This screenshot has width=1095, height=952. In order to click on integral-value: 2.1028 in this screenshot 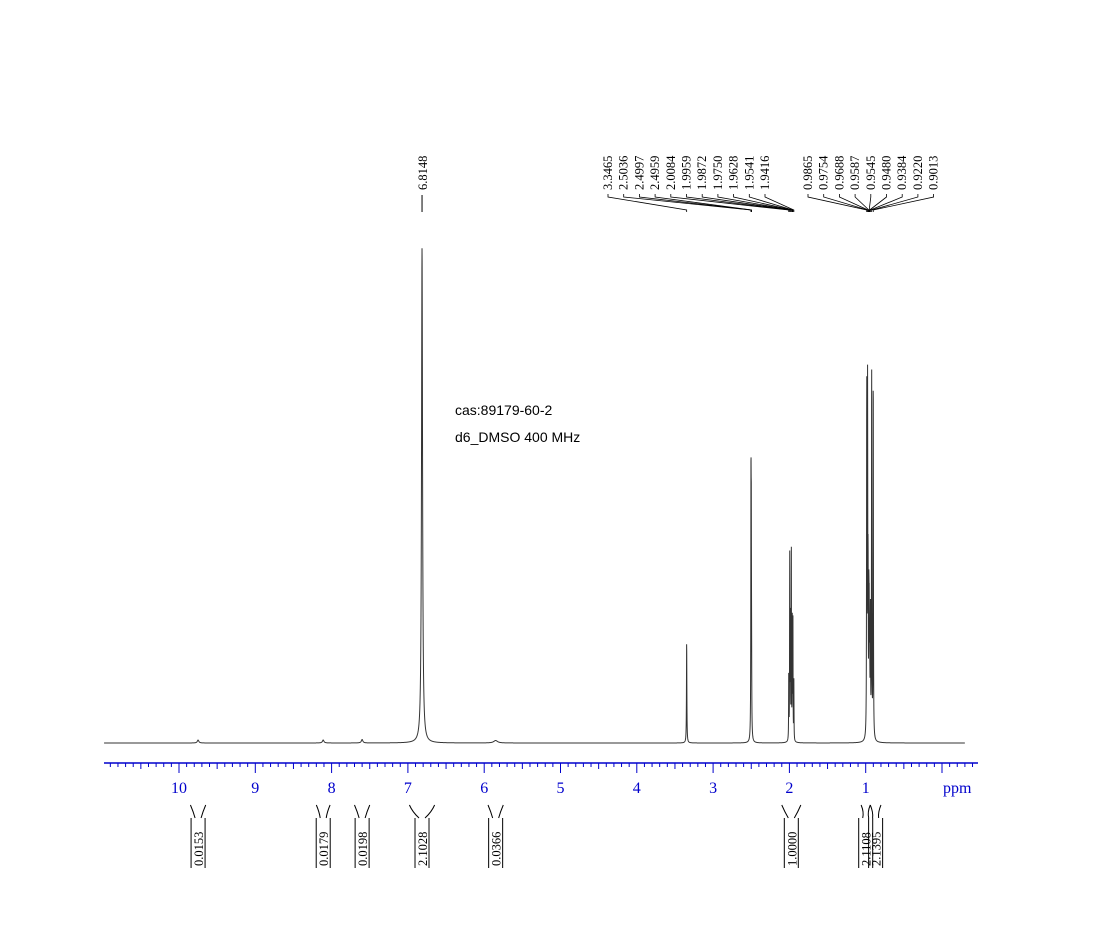, I will do `click(423, 849)`.